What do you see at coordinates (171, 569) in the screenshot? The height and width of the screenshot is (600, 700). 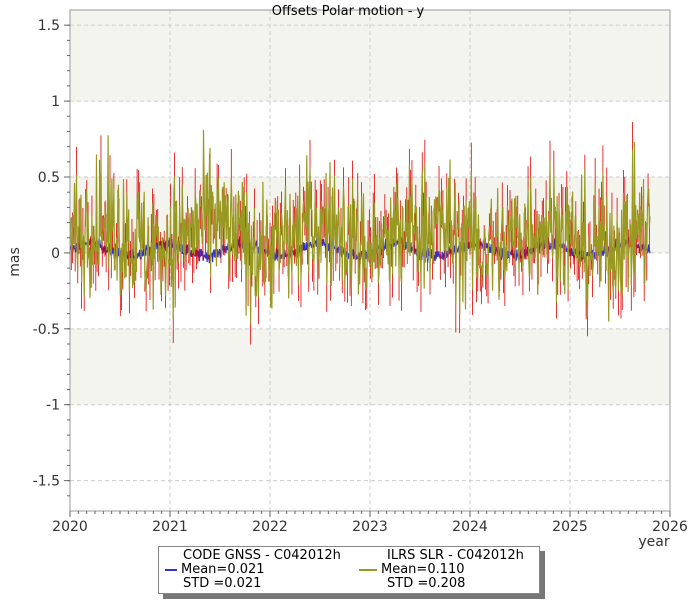 I see `legend-swatch-gnss` at bounding box center [171, 569].